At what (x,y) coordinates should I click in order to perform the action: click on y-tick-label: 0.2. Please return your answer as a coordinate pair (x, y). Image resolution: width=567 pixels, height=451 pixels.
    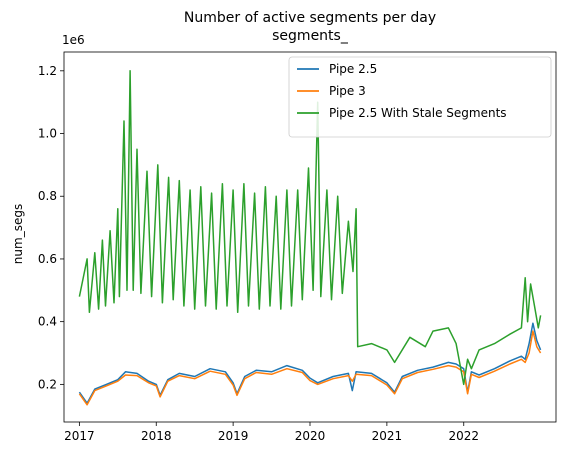
    Looking at the image, I should click on (47, 384).